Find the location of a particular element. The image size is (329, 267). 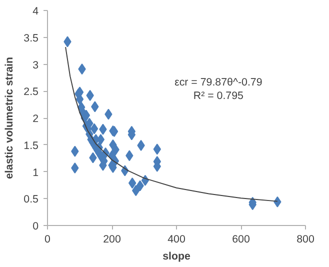

y-tick-label: 1 is located at coordinates (35, 172).